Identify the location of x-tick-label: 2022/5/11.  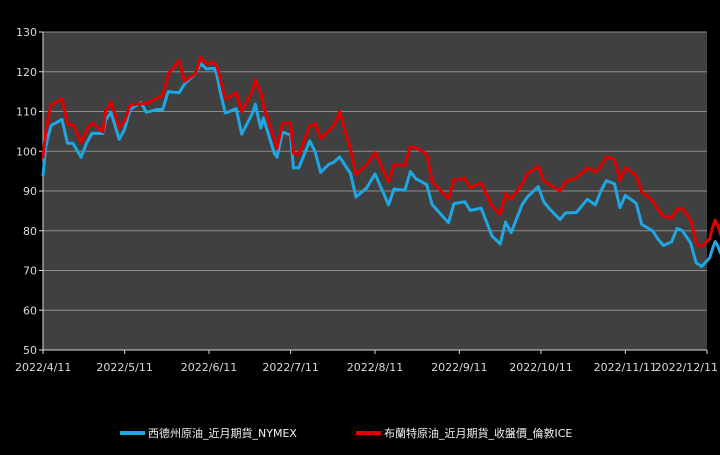
(124, 367).